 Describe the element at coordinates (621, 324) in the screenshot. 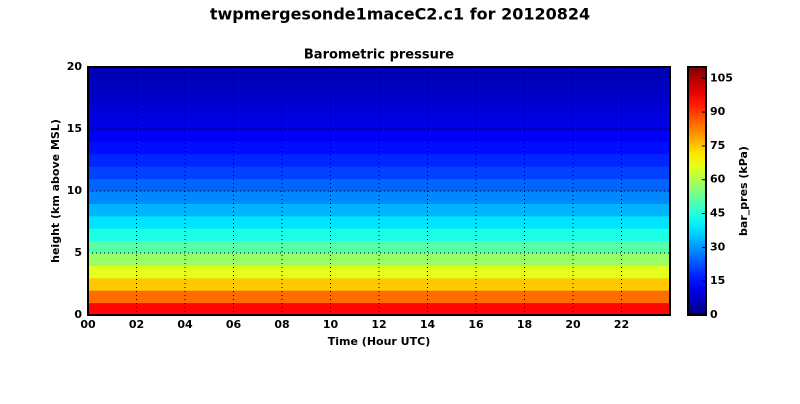

I see `x-tick-label: 22` at that location.